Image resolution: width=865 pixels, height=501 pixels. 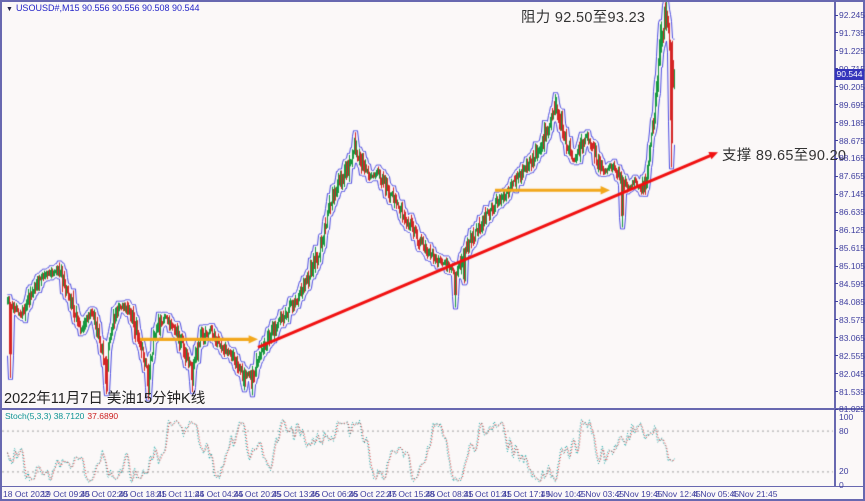 I want to click on time-axis-label: 28 Oct 08:45, so click(x=449, y=494).